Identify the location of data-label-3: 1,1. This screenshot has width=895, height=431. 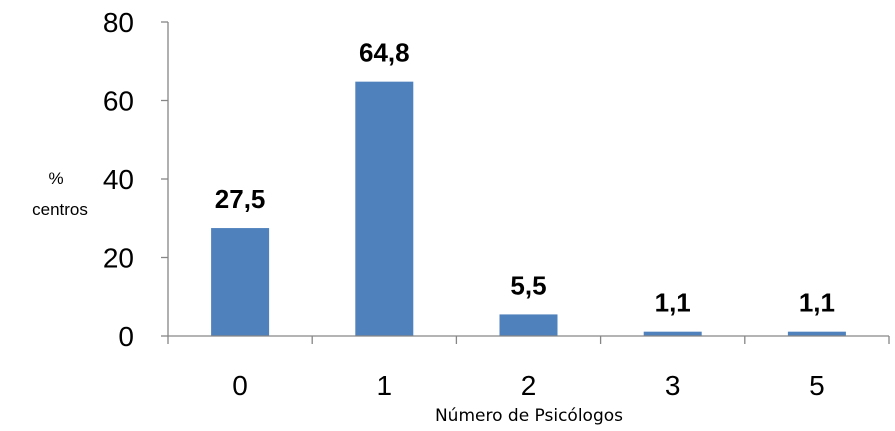
(673, 303).